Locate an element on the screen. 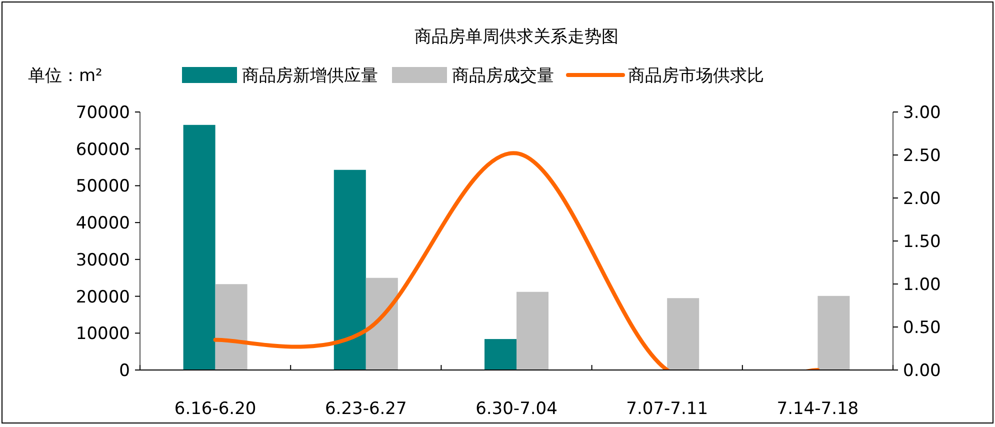  y2-tick-label: 3.00 is located at coordinates (922, 113).